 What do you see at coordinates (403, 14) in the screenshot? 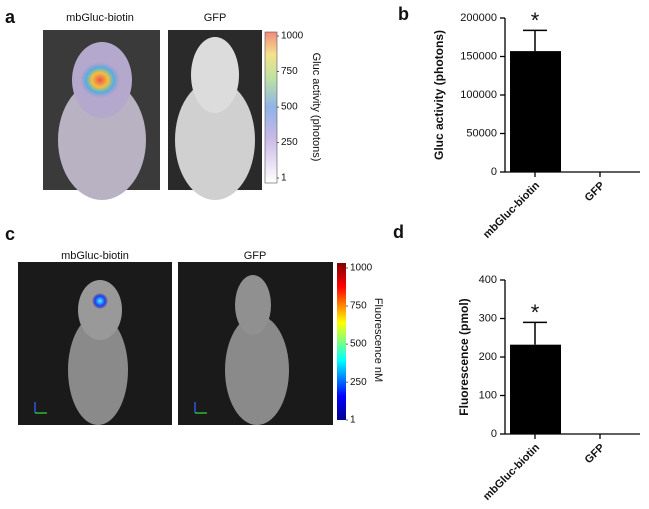
I see `panel-label: b` at bounding box center [403, 14].